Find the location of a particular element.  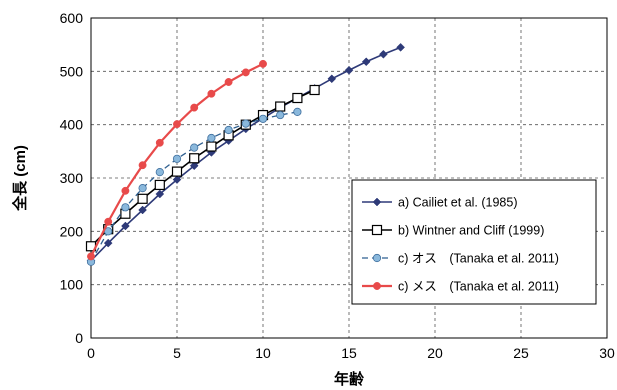

x-tick-label: 0 is located at coordinates (91, 353).